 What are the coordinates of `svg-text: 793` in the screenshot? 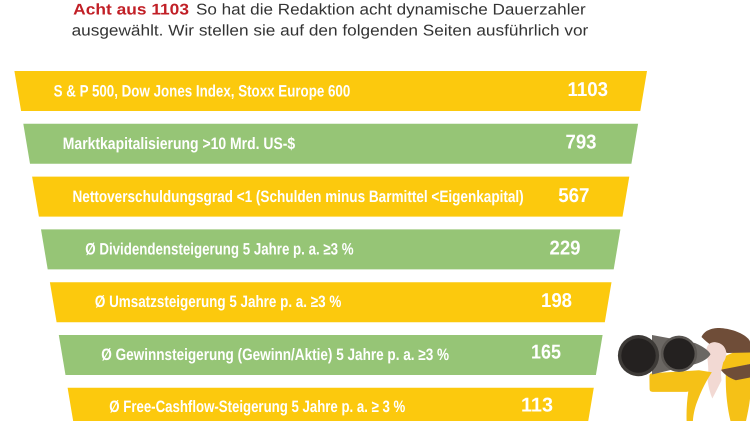 It's located at (581, 143).